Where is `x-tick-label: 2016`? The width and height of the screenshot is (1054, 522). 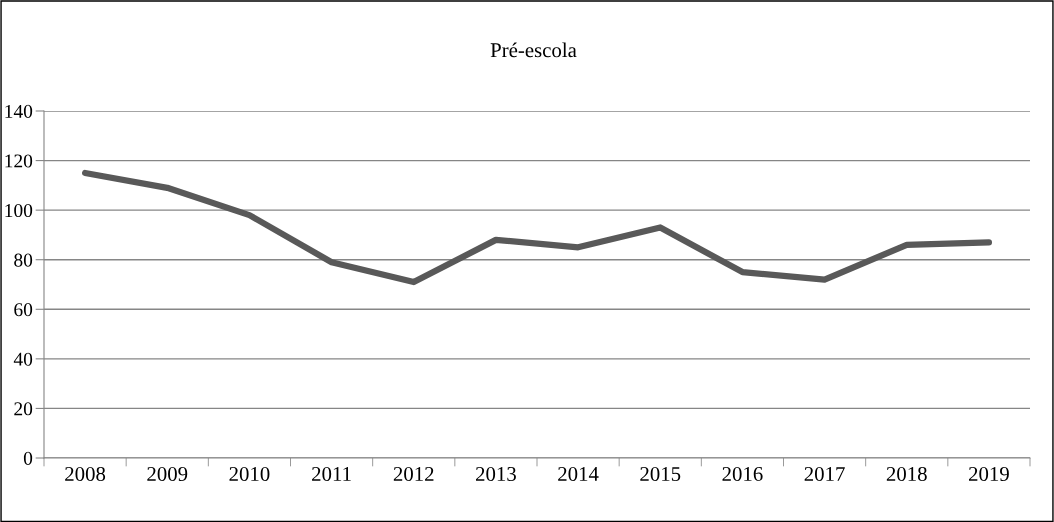 x-tick-label: 2016 is located at coordinates (742, 473).